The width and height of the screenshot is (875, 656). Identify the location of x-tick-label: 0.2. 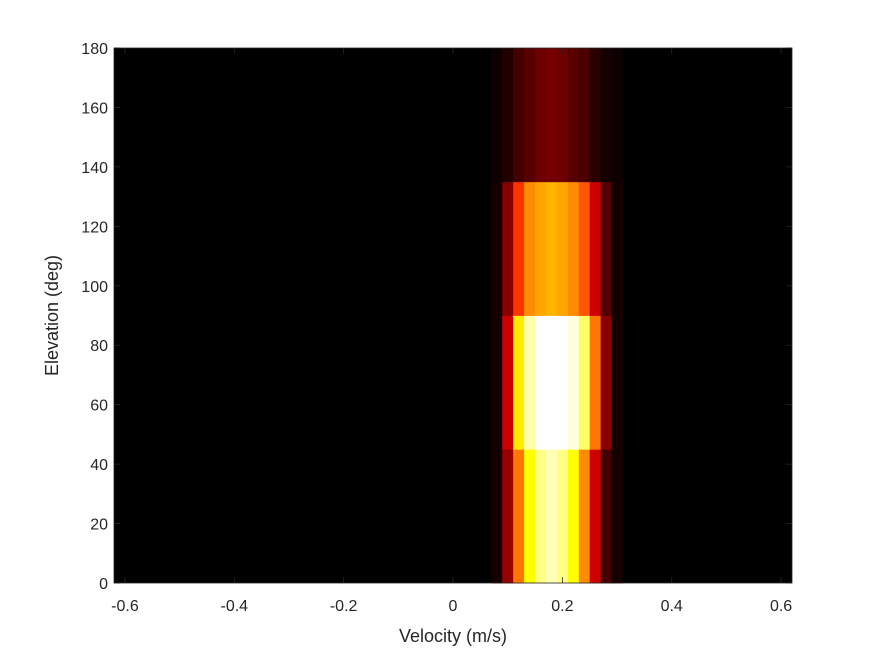
(562, 606).